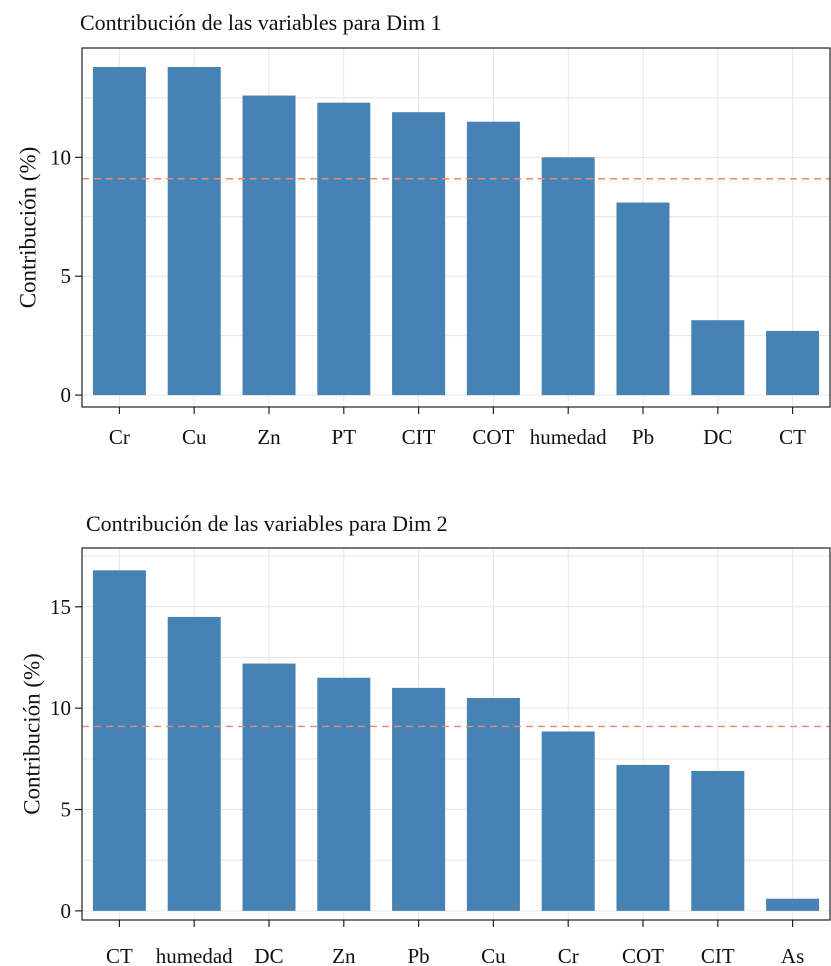 This screenshot has height=966, width=831. I want to click on y-tick-label: 15, so click(60, 607).